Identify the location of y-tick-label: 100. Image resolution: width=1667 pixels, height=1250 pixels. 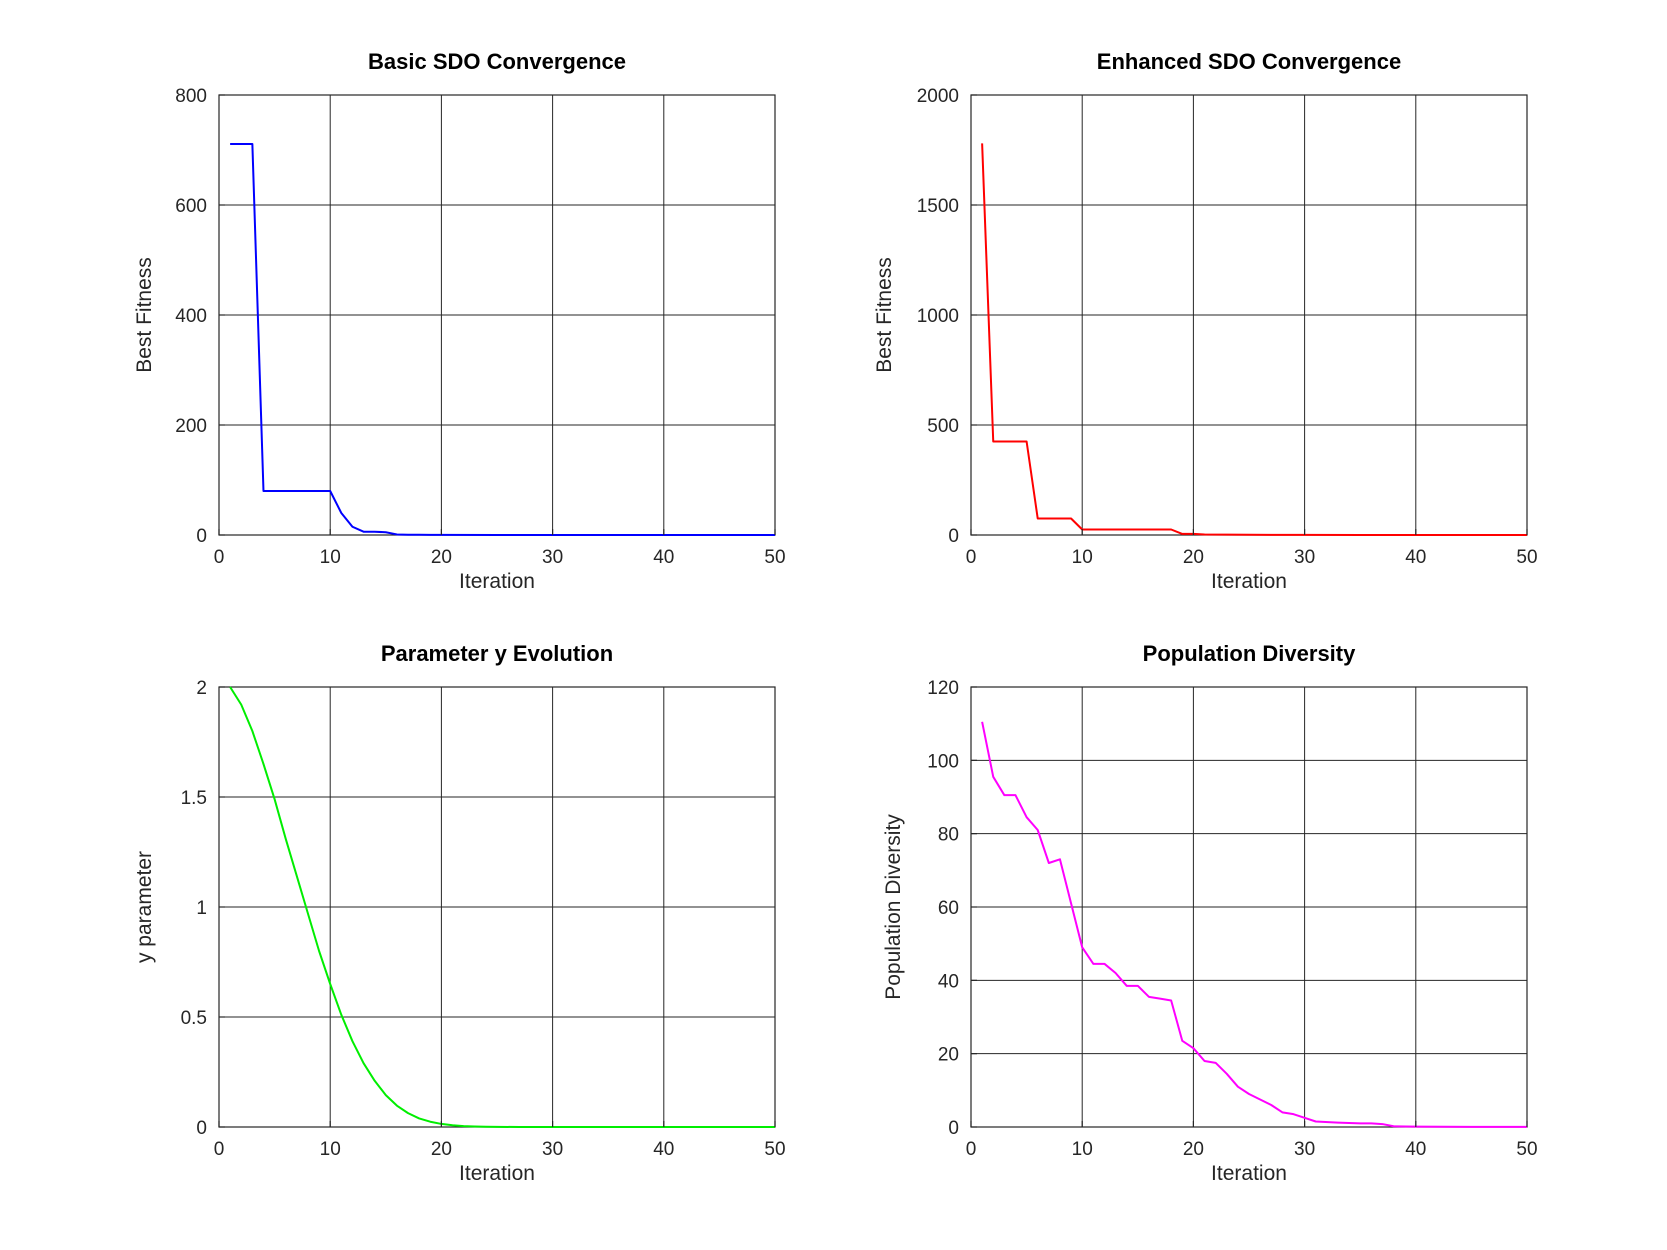
(943, 761).